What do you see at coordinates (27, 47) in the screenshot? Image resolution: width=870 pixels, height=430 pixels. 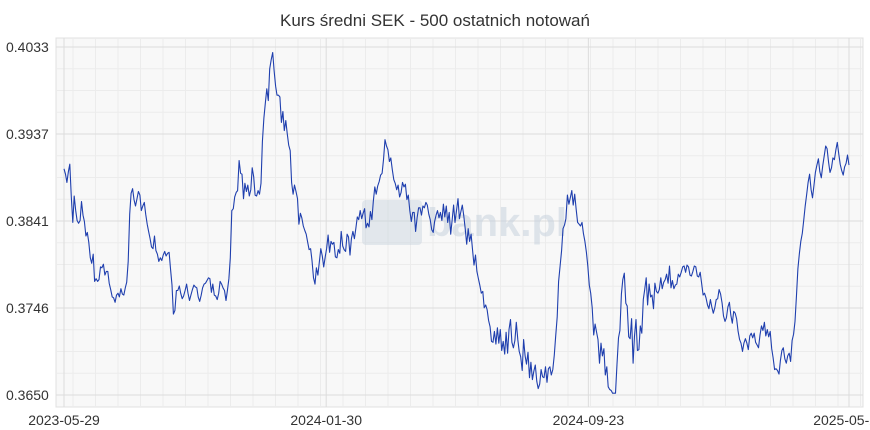 I see `y-tick-label: 0.4033` at bounding box center [27, 47].